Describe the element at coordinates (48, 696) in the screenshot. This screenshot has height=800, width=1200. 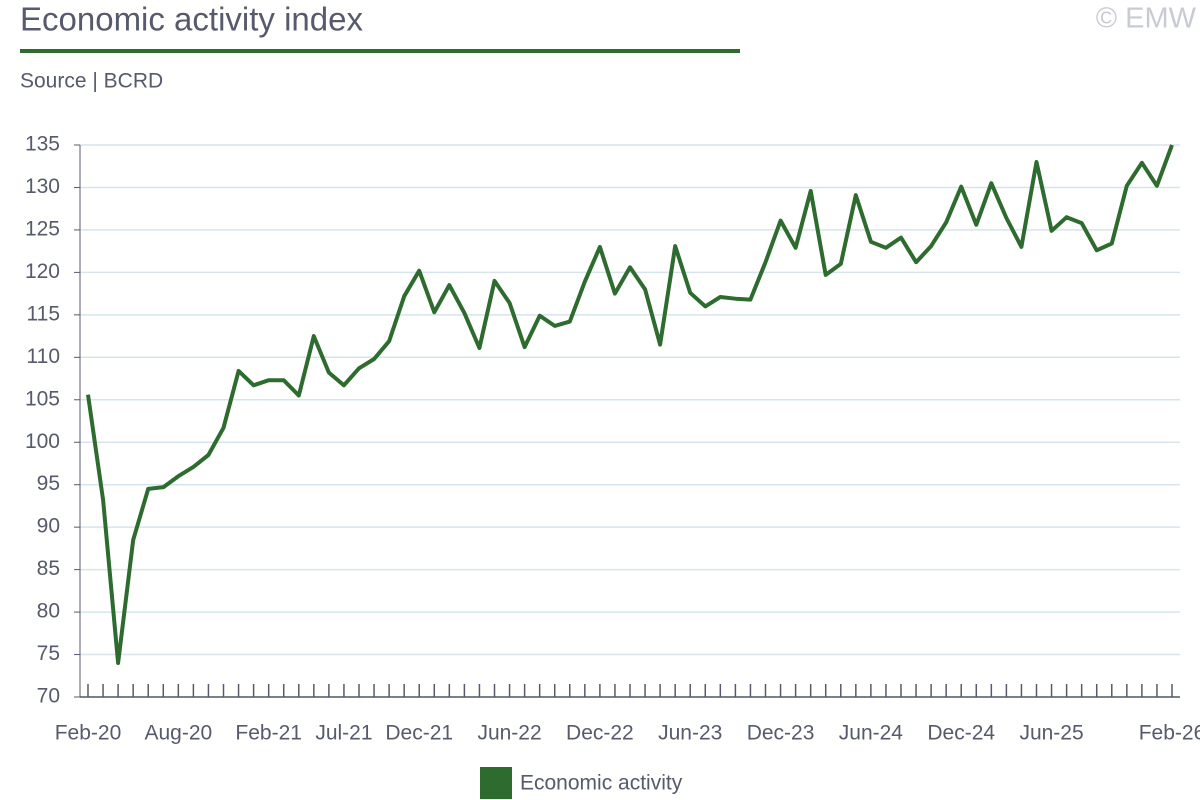
I see `y-tick-label: 70` at that location.